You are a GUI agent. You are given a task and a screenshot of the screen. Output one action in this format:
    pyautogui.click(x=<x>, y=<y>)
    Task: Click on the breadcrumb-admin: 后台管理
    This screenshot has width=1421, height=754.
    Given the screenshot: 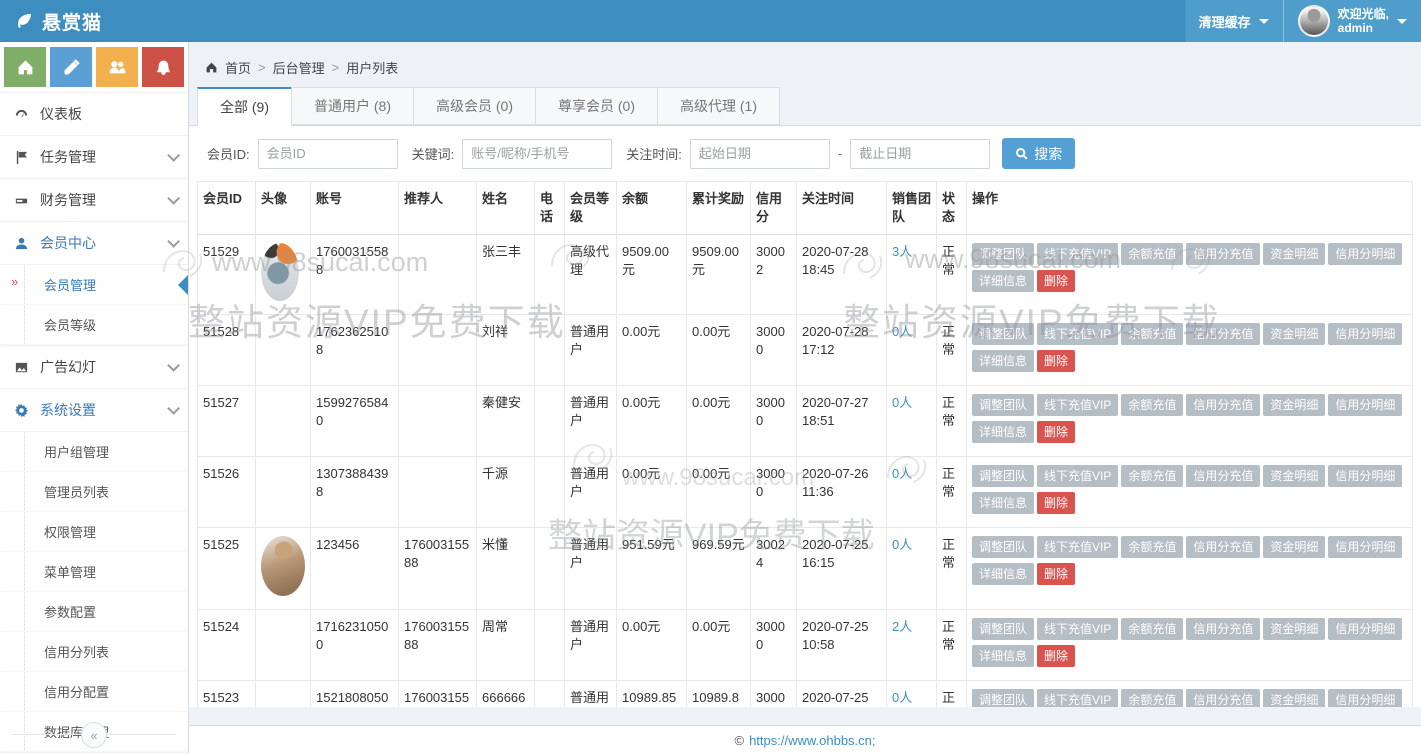 What is the action you would take?
    pyautogui.click(x=298, y=68)
    